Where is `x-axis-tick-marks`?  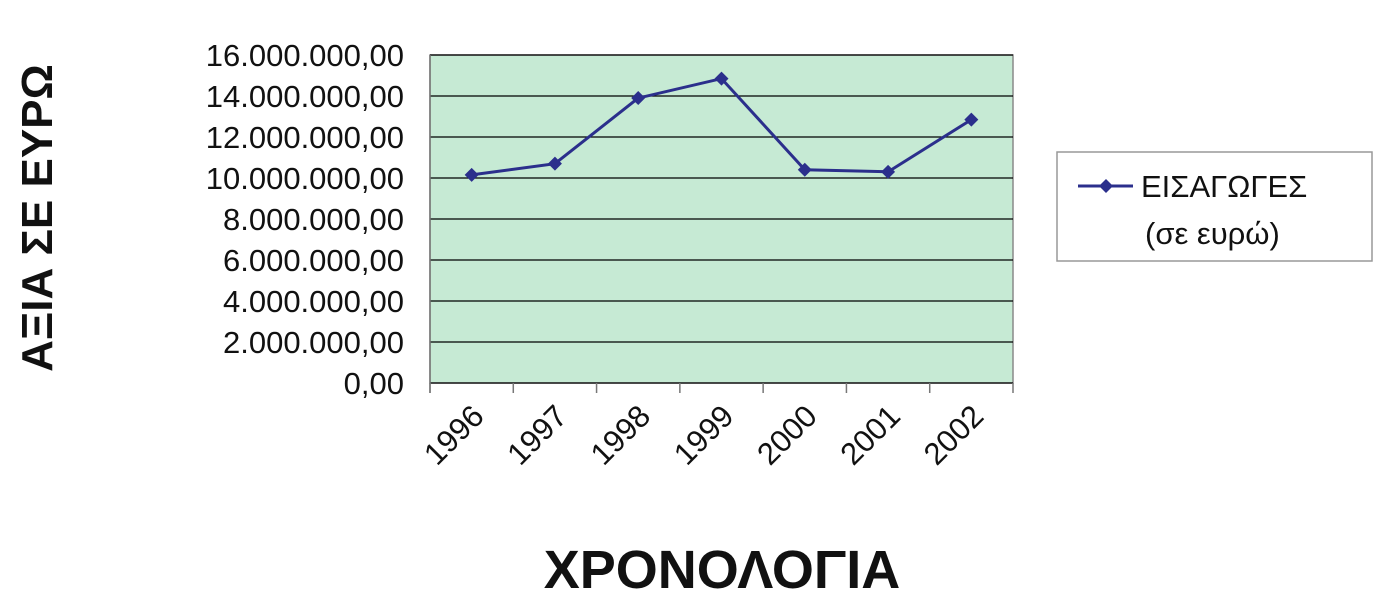 x-axis-tick-marks is located at coordinates (721, 388).